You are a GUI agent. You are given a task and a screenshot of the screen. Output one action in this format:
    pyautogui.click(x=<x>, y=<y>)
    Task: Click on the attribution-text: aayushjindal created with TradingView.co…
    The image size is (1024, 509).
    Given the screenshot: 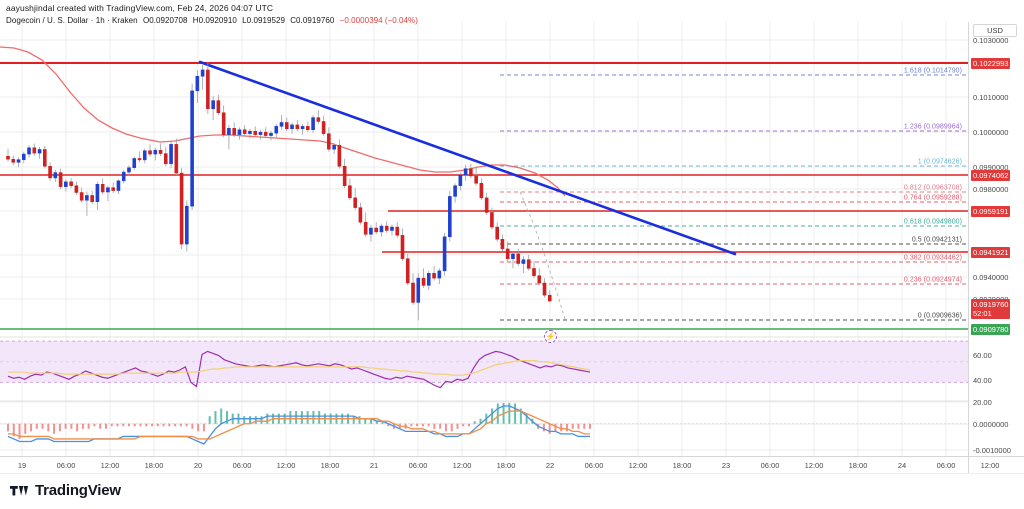 What is the action you would take?
    pyautogui.click(x=140, y=8)
    